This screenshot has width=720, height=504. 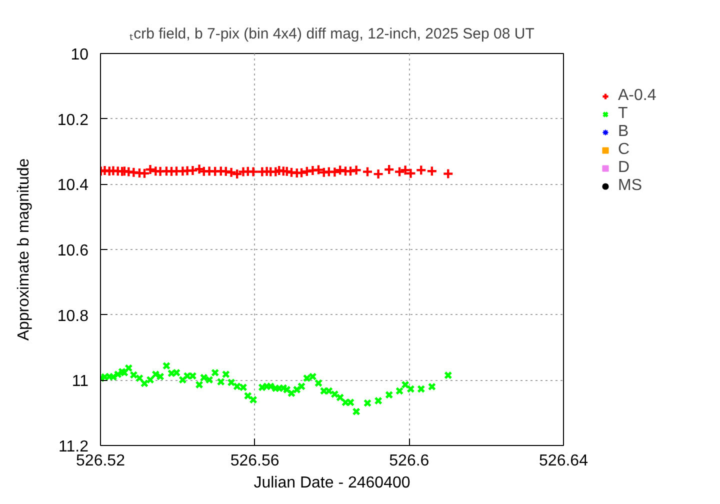 I want to click on y-tick-label: 10, so click(x=79, y=55).